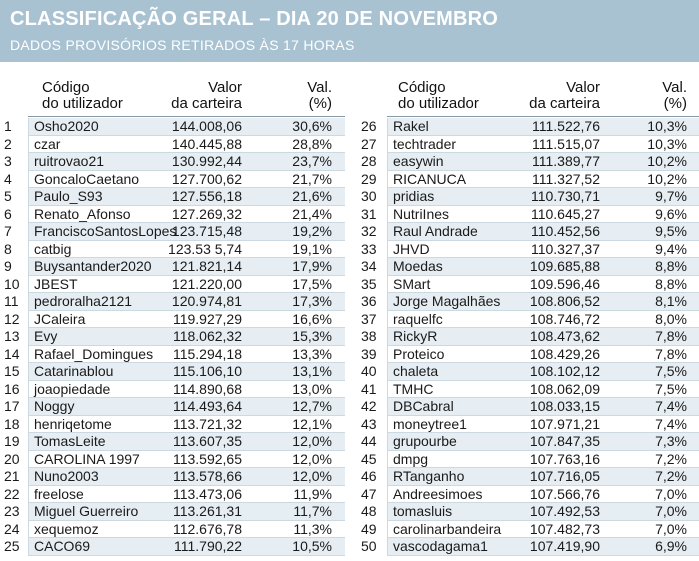 The height and width of the screenshot is (561, 699). What do you see at coordinates (671, 406) in the screenshot?
I see `percent-change: 7,4%` at bounding box center [671, 406].